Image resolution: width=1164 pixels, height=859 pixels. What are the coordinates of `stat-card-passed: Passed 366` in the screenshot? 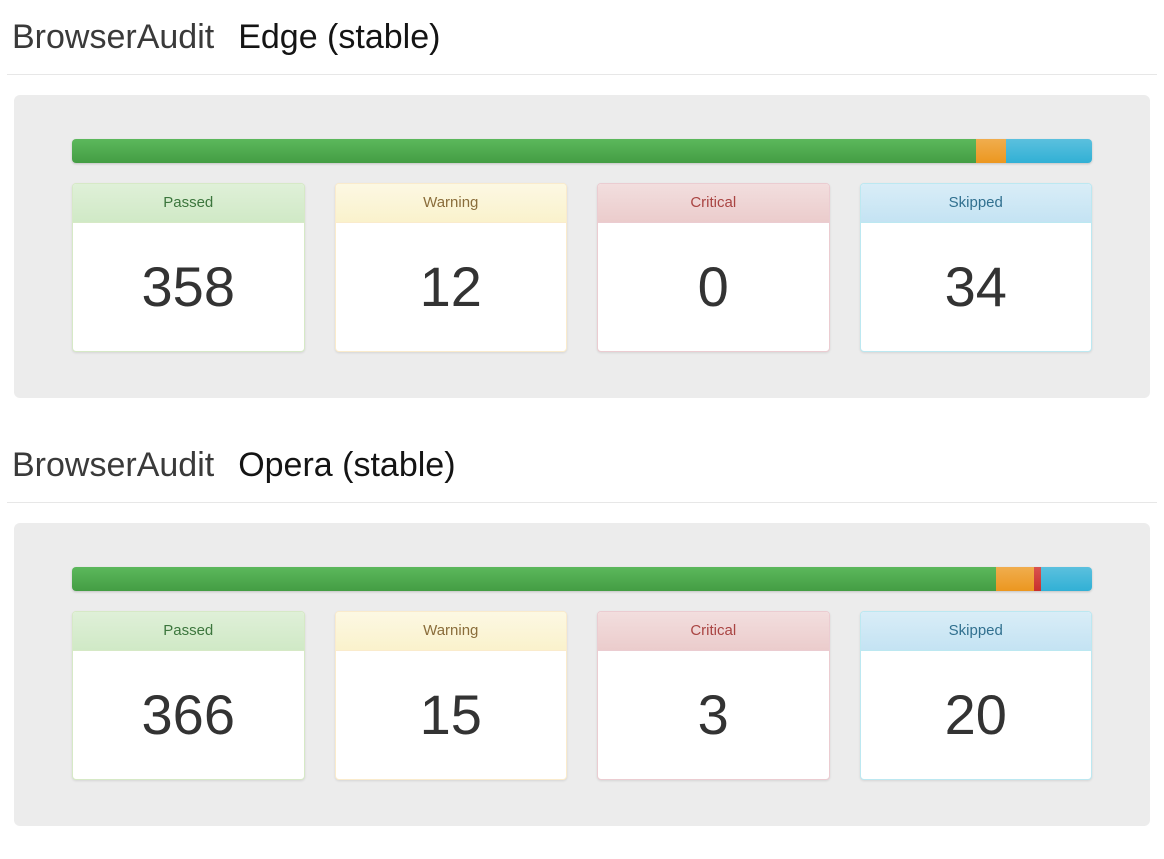 It's located at (188, 695).